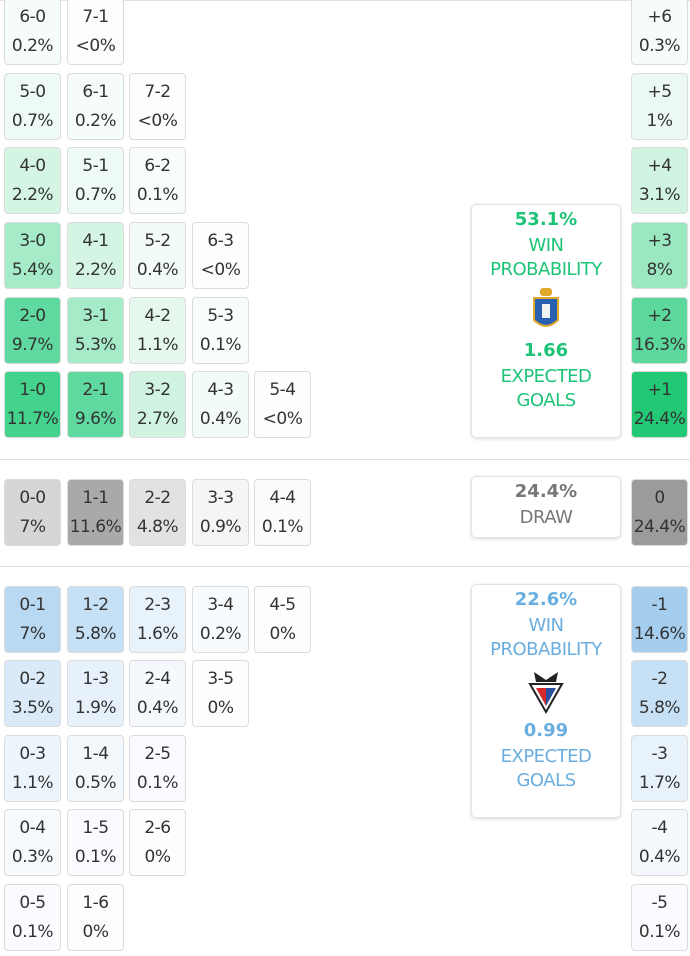 The height and width of the screenshot is (956, 690). Describe the element at coordinates (32, 842) in the screenshot. I see `score-cell: 0-4 0.3%` at that location.